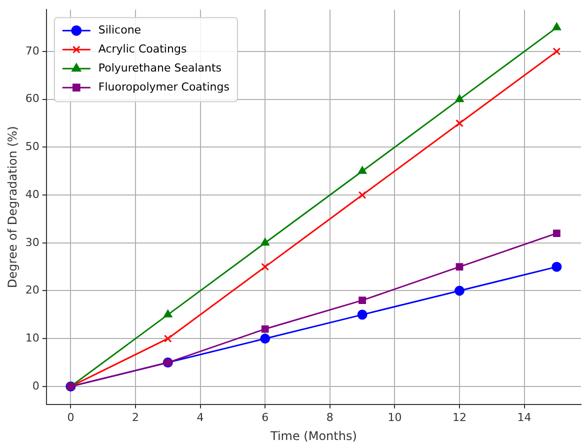 The width and height of the screenshot is (587, 448). I want to click on x-tick-label: 4, so click(200, 417).